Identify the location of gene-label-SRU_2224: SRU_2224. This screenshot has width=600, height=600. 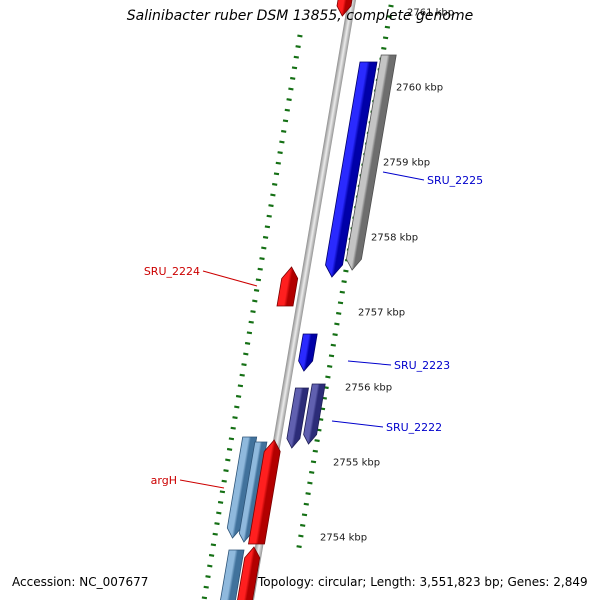
(172, 271).